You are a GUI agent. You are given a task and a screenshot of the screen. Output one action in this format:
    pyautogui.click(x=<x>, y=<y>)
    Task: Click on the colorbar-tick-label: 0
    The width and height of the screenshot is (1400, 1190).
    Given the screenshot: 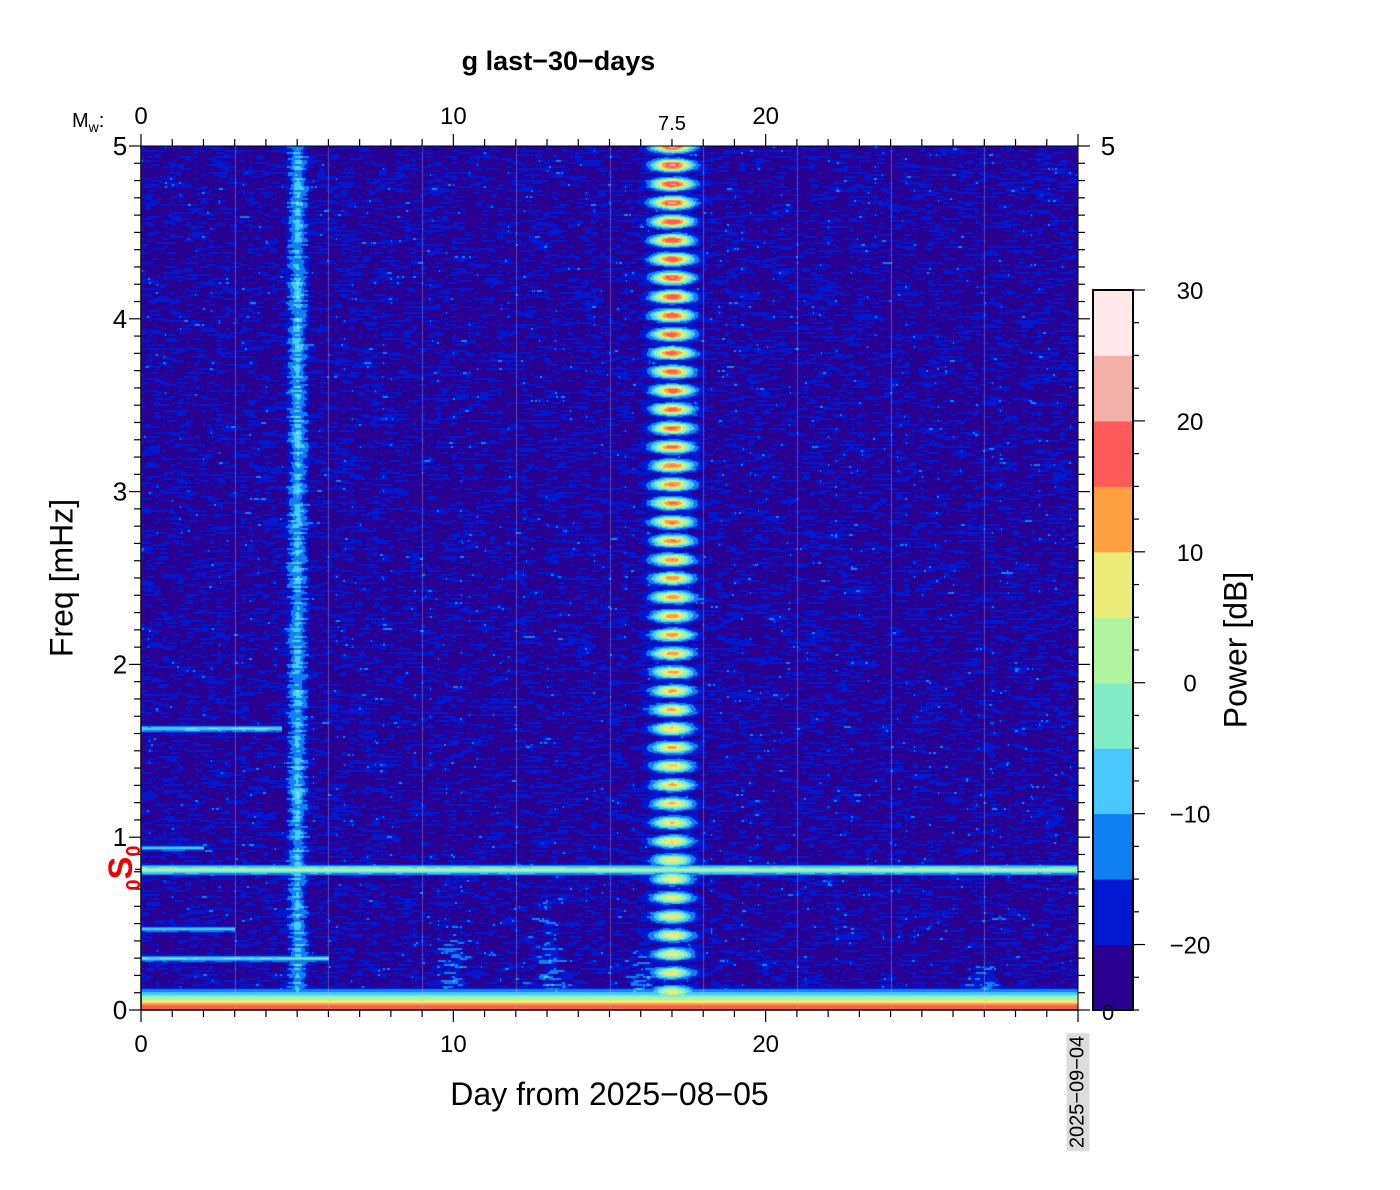 What is the action you would take?
    pyautogui.click(x=1189, y=684)
    